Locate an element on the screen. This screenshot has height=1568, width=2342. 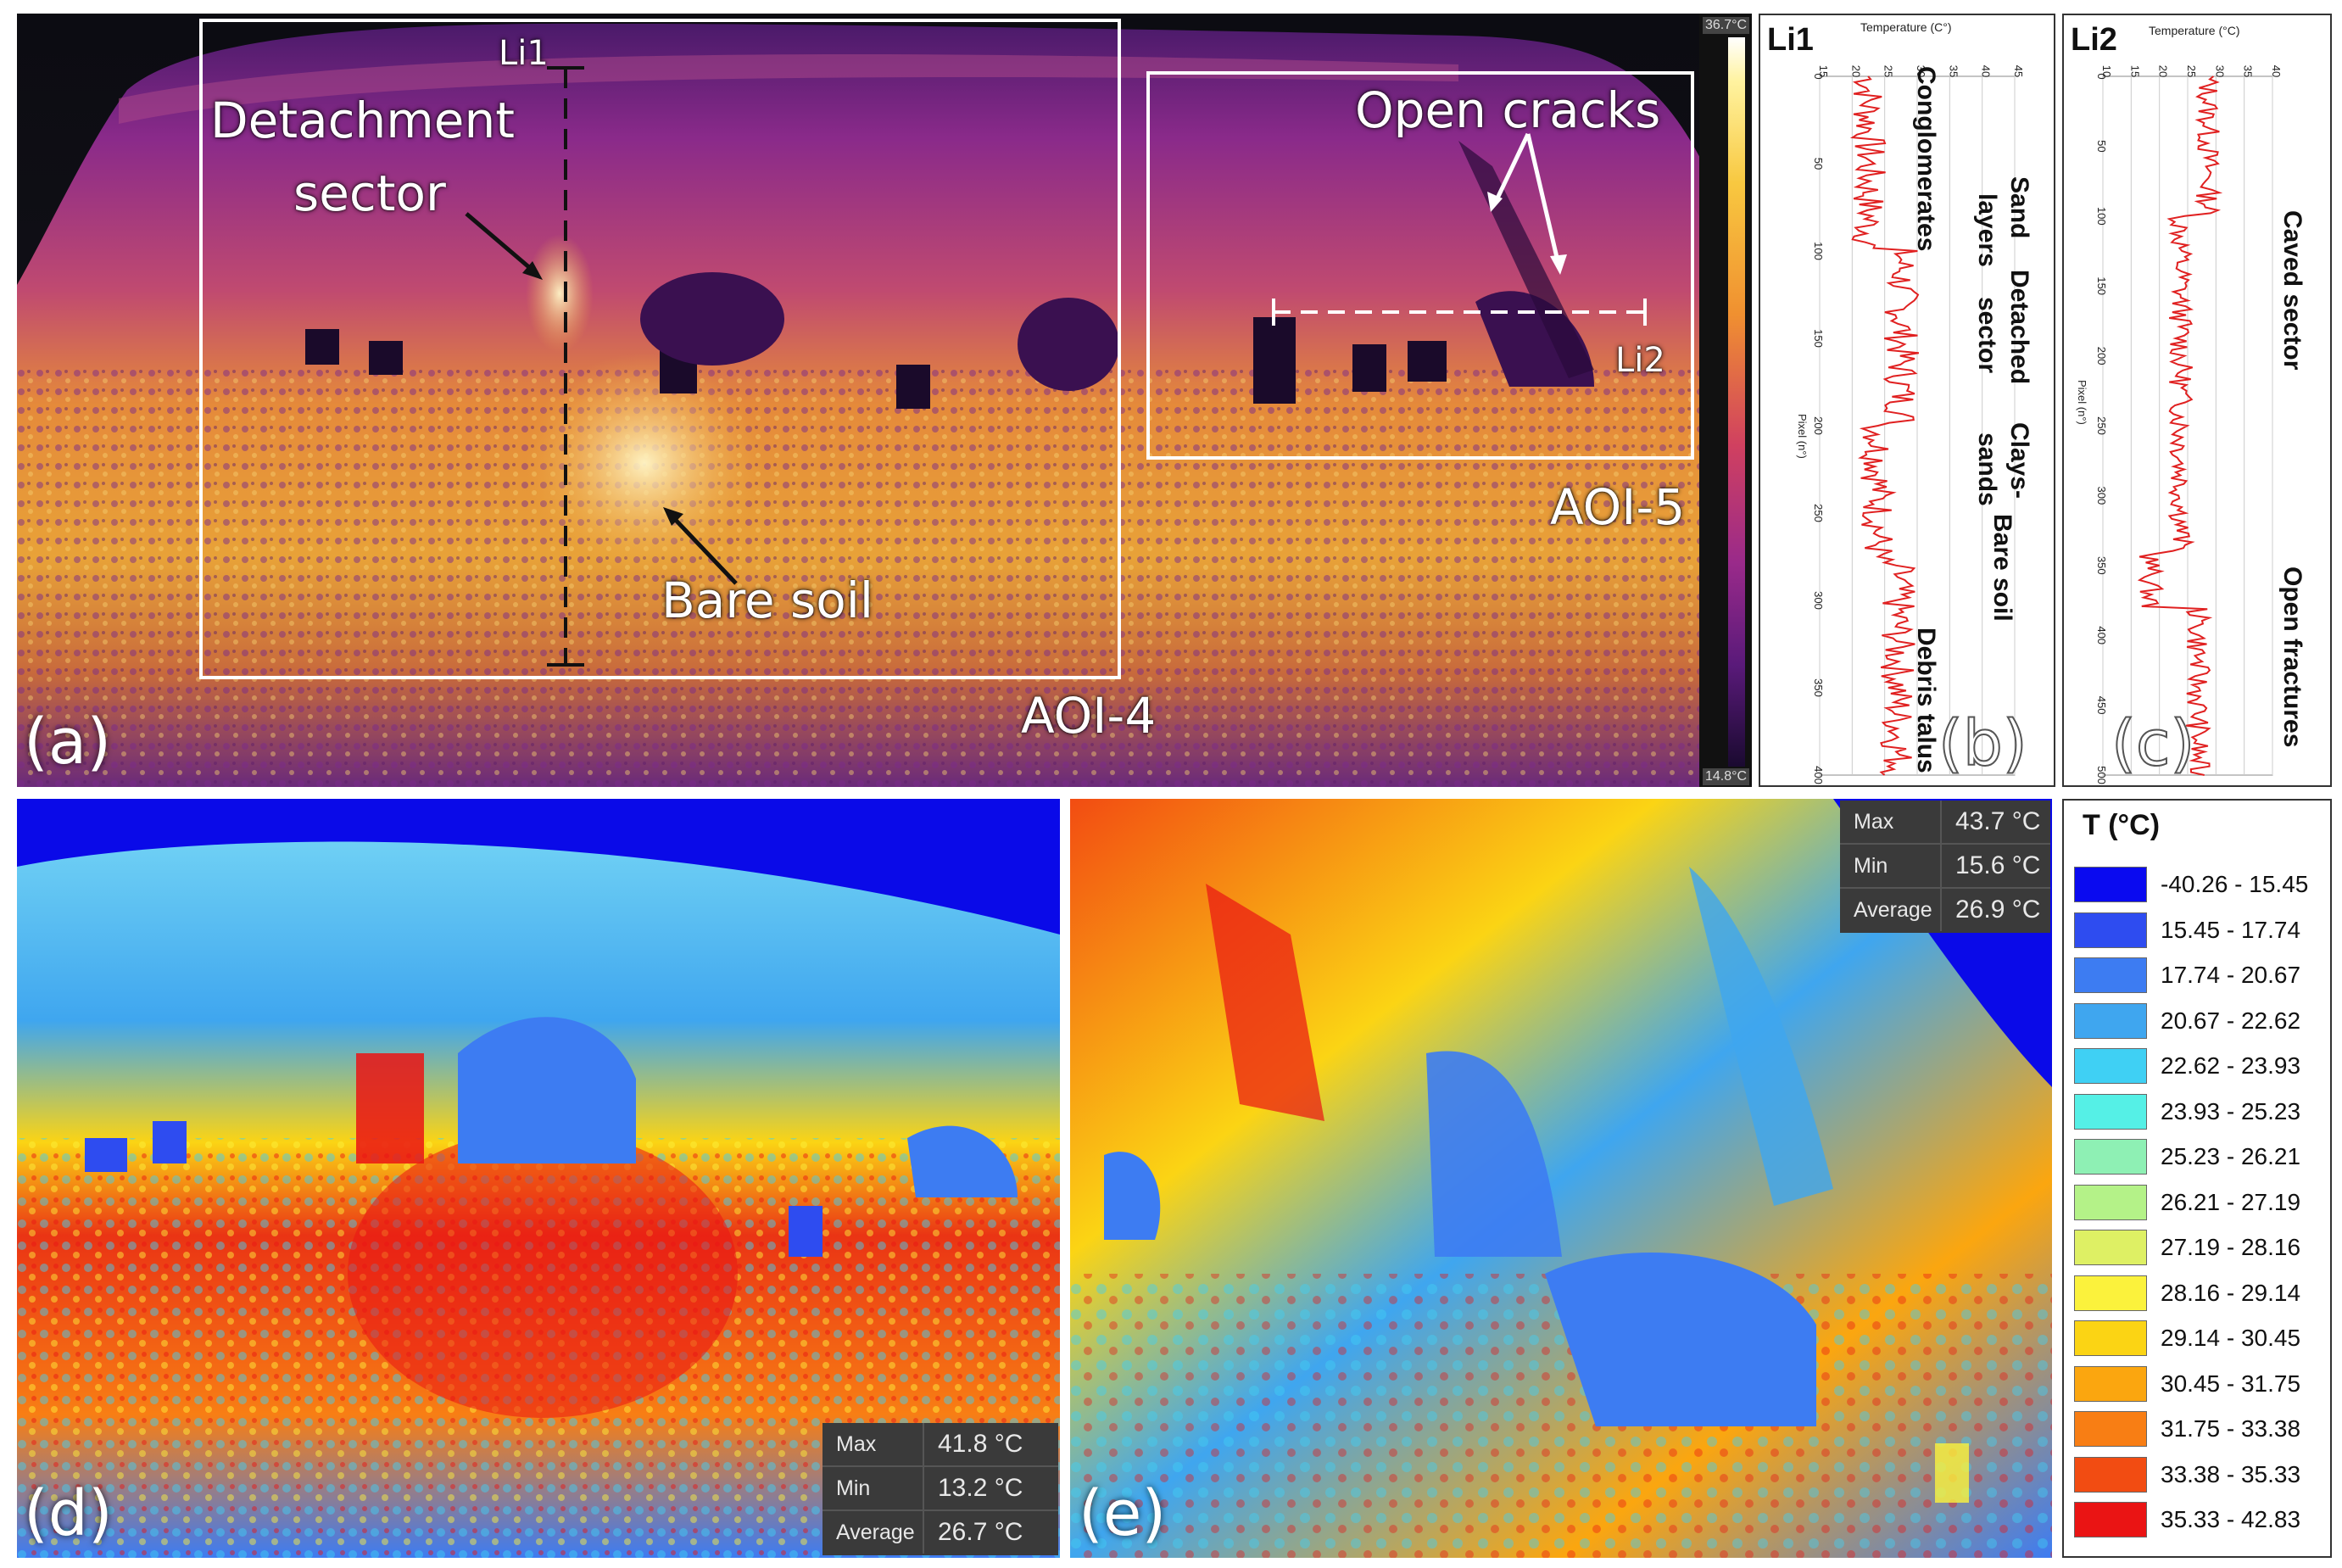
legend-label: 22.62 - 23.93 is located at coordinates (2231, 1065).